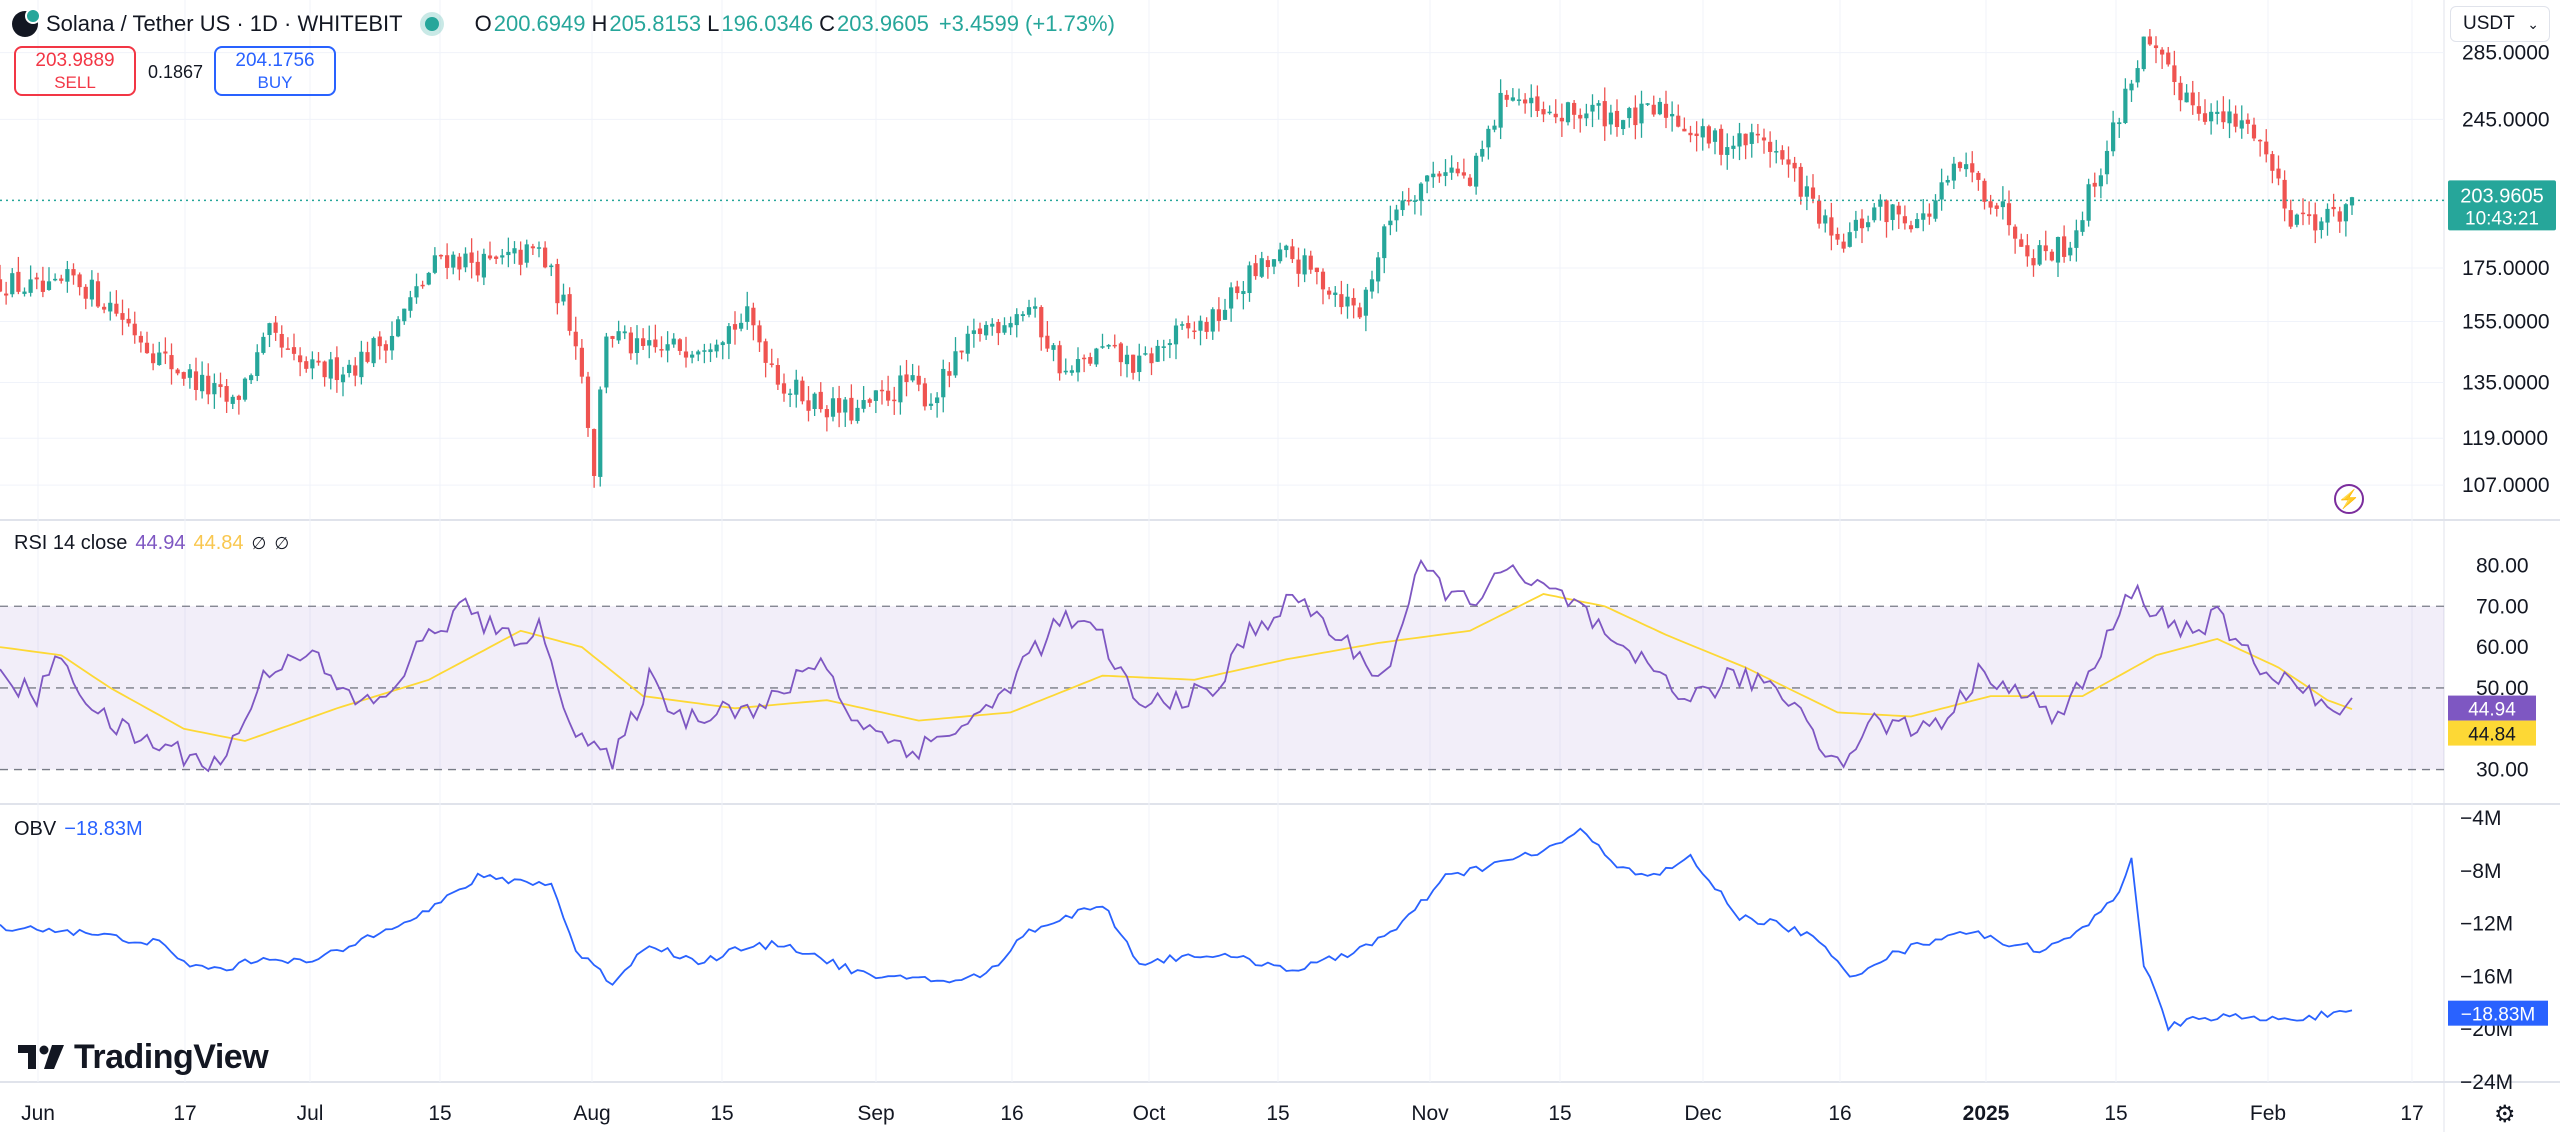 The height and width of the screenshot is (1132, 2560). Describe the element at coordinates (275, 71) in the screenshot. I see `buy-button: 204.1756 BUY` at that location.